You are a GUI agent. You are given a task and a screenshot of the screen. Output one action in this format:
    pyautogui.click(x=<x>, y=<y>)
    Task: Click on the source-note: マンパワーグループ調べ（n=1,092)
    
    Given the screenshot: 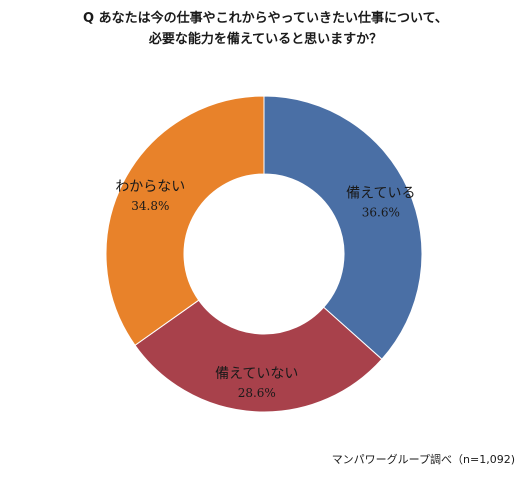 What is the action you would take?
    pyautogui.click(x=423, y=459)
    